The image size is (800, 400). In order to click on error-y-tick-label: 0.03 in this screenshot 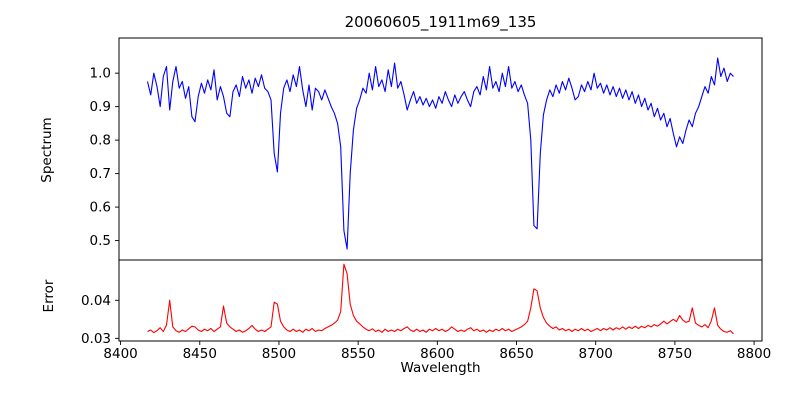, I will do `click(96, 339)`.